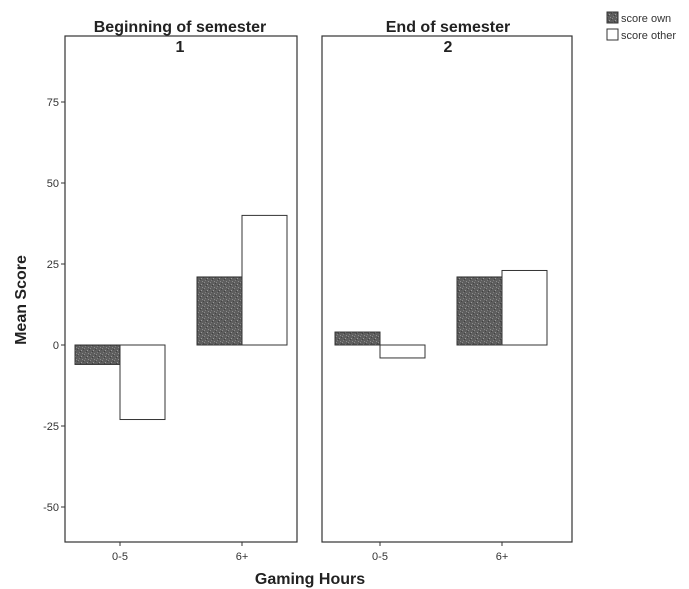 The width and height of the screenshot is (689, 589). What do you see at coordinates (53, 265) in the screenshot?
I see `y-tick-label: 25` at bounding box center [53, 265].